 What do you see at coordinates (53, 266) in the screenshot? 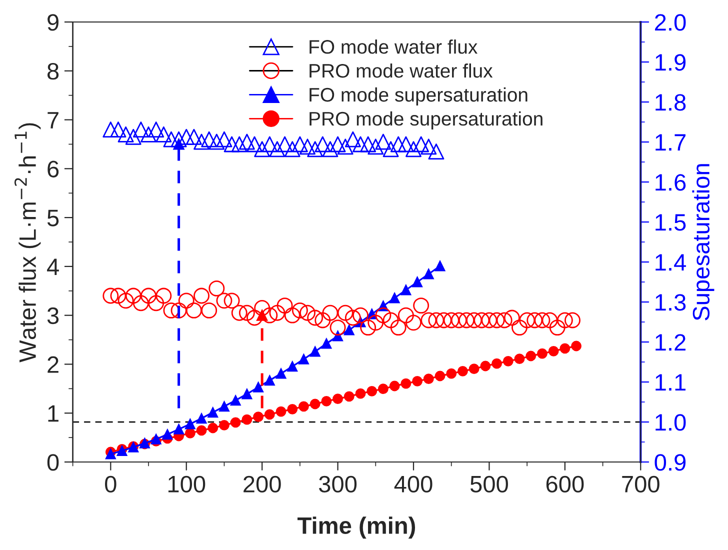
I see `y-tick-label: 4` at bounding box center [53, 266].